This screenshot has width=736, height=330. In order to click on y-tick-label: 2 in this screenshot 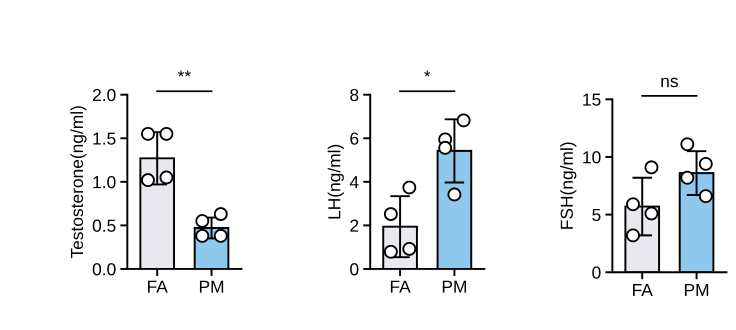, I will do `click(354, 226)`.